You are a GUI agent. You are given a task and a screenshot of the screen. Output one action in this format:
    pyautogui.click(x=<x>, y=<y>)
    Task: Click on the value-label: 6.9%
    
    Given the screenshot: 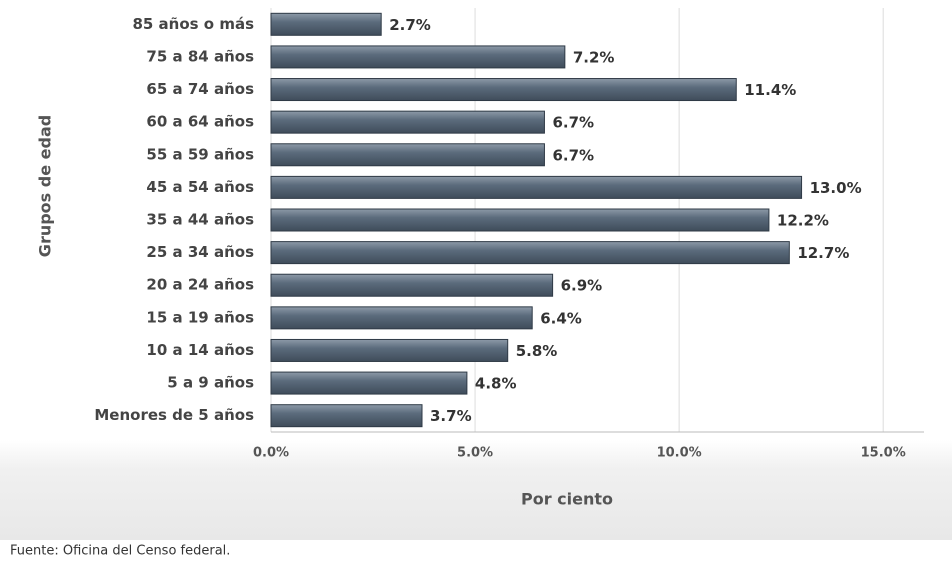 What is the action you would take?
    pyautogui.click(x=582, y=286)
    